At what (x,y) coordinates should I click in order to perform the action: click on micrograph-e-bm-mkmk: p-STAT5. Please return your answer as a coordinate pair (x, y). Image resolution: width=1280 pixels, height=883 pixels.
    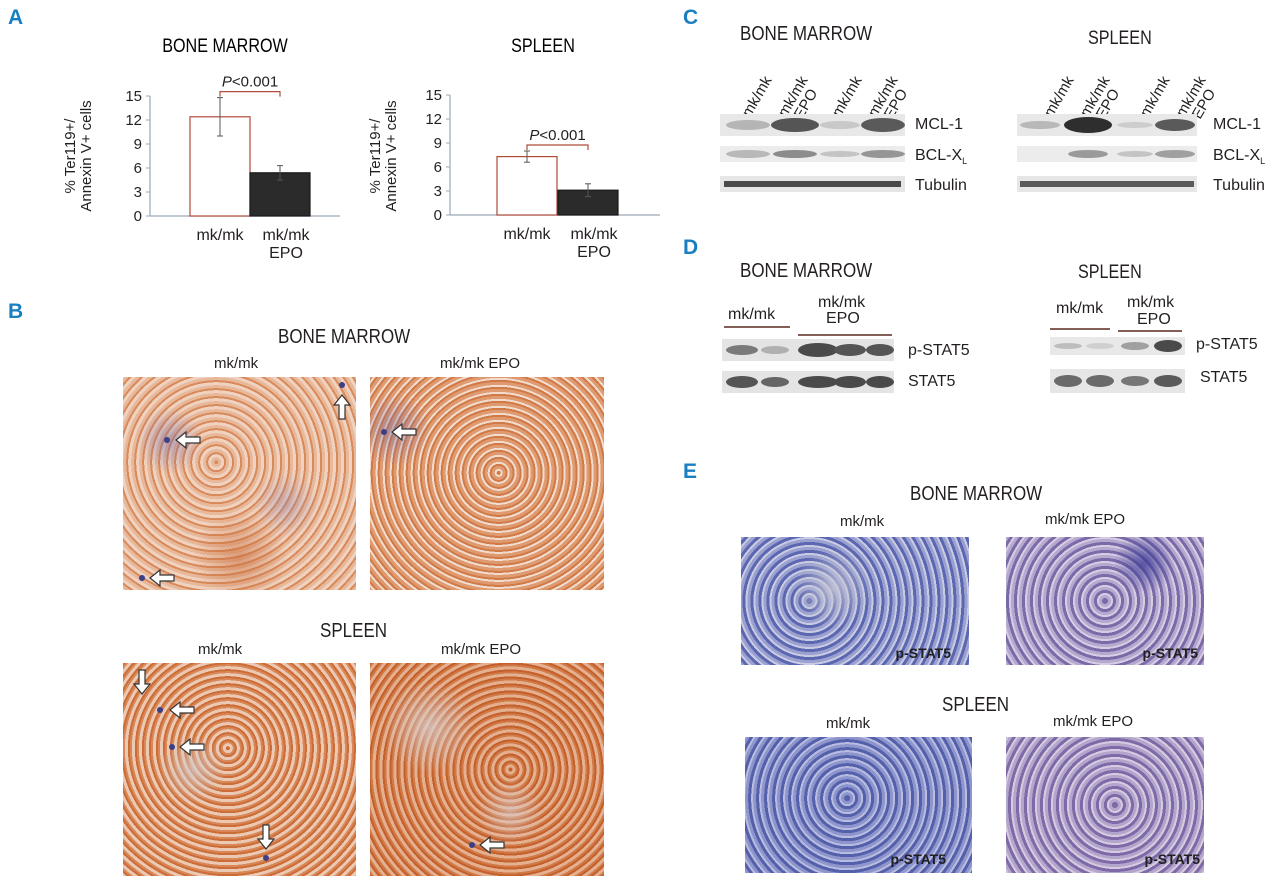
    Looking at the image, I should click on (855, 601).